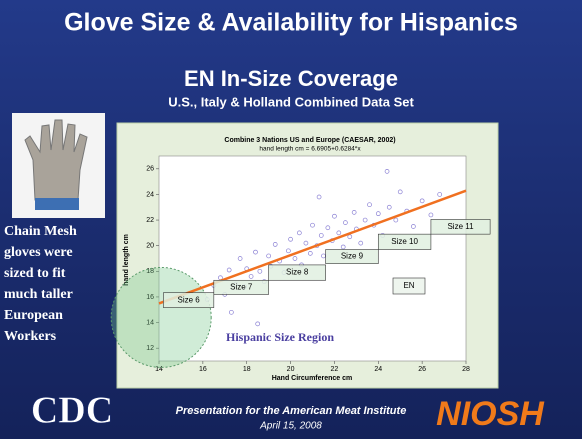 This screenshot has width=582, height=444. What do you see at coordinates (291, 101) in the screenshot?
I see `slide-subsubtitle: U.S., Italy & Holland Combined Data Set` at bounding box center [291, 101].